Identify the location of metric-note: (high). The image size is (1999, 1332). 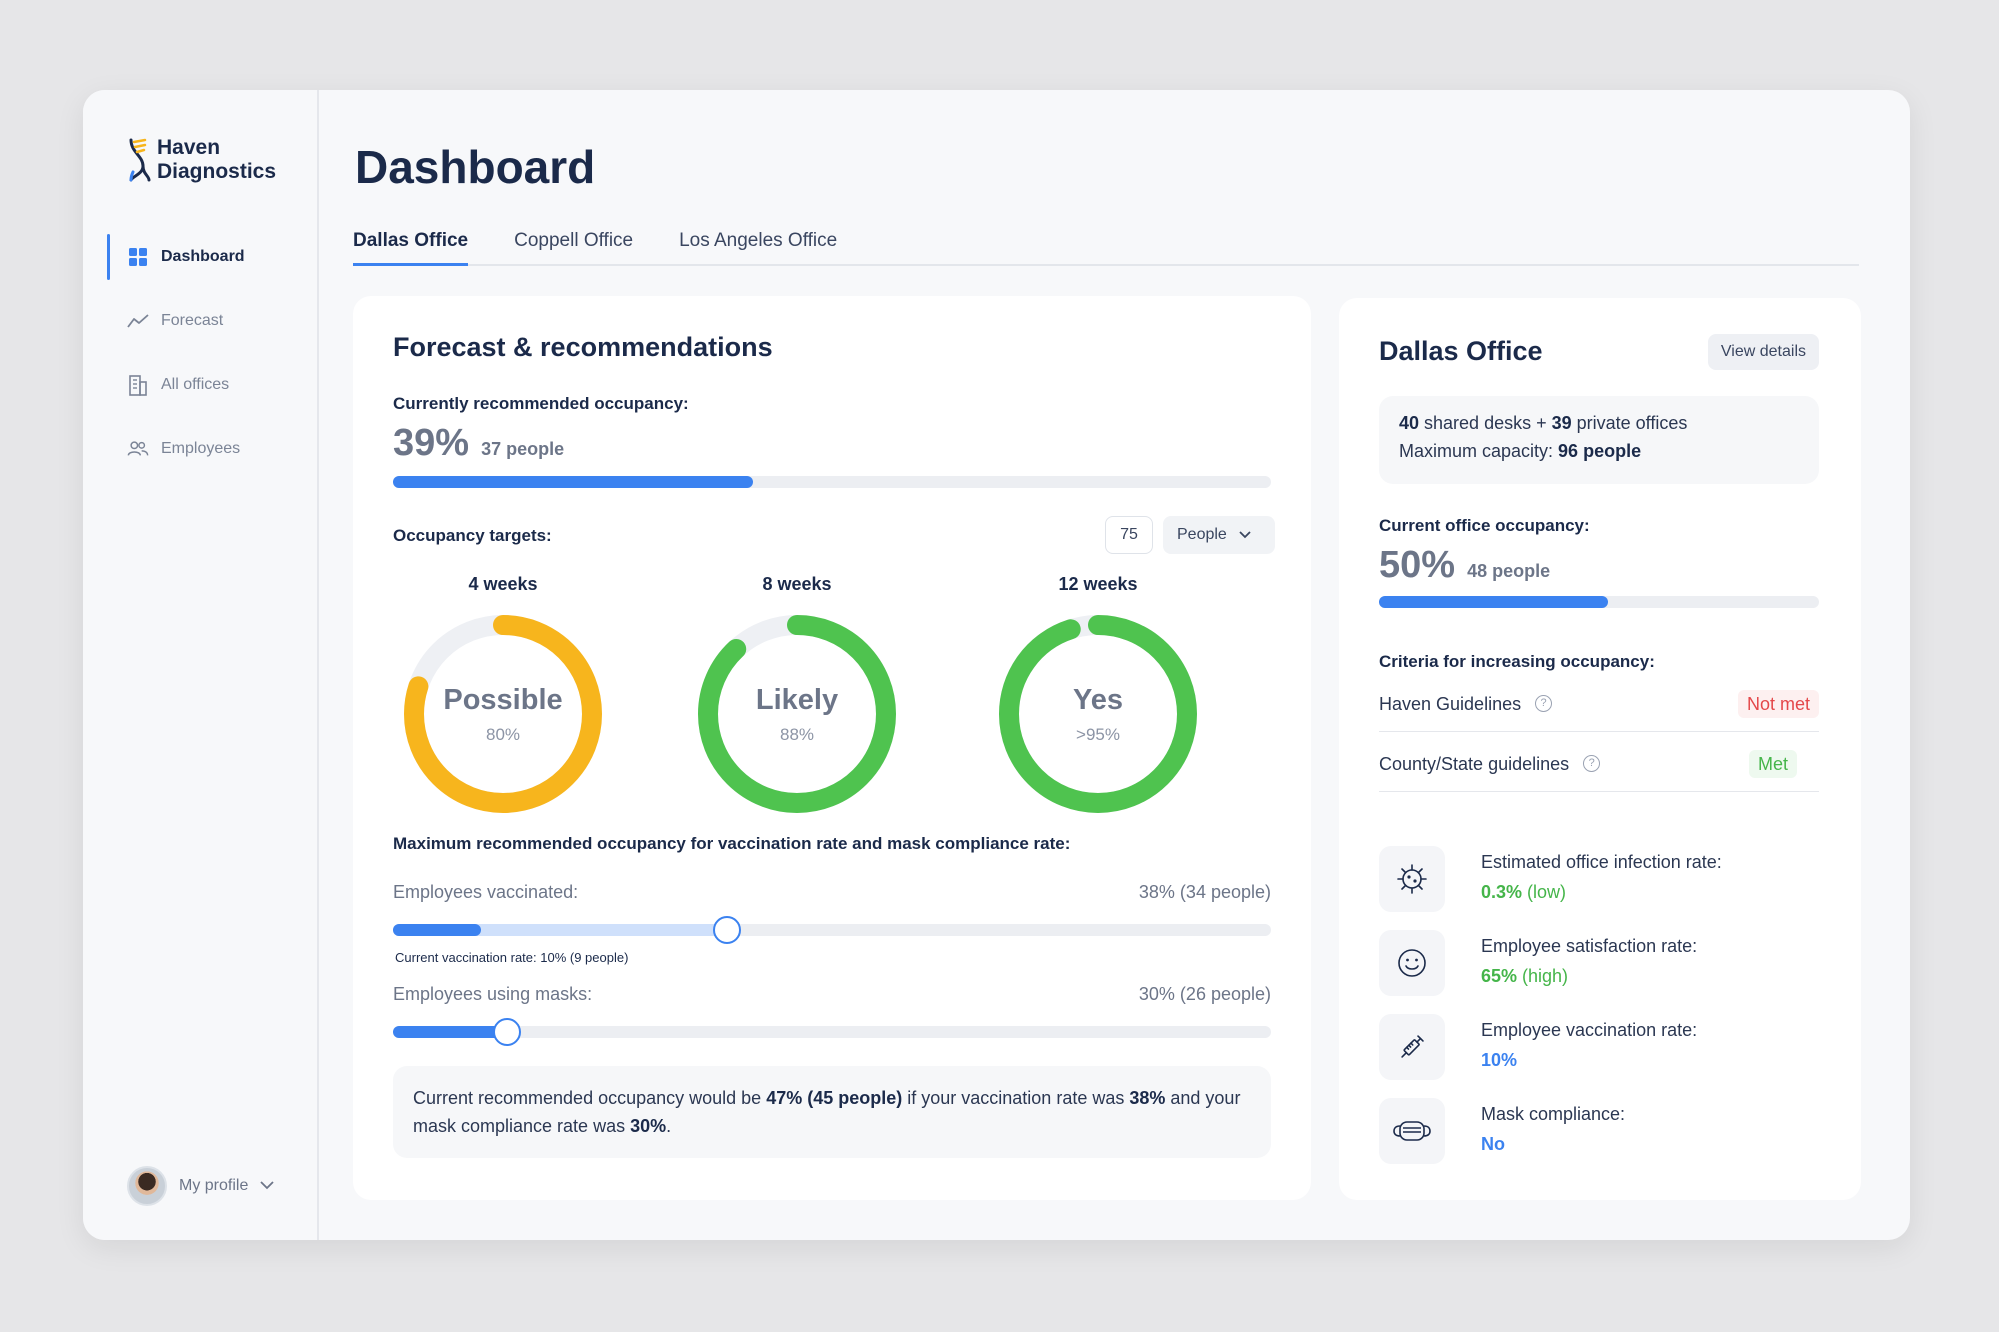
(1543, 976).